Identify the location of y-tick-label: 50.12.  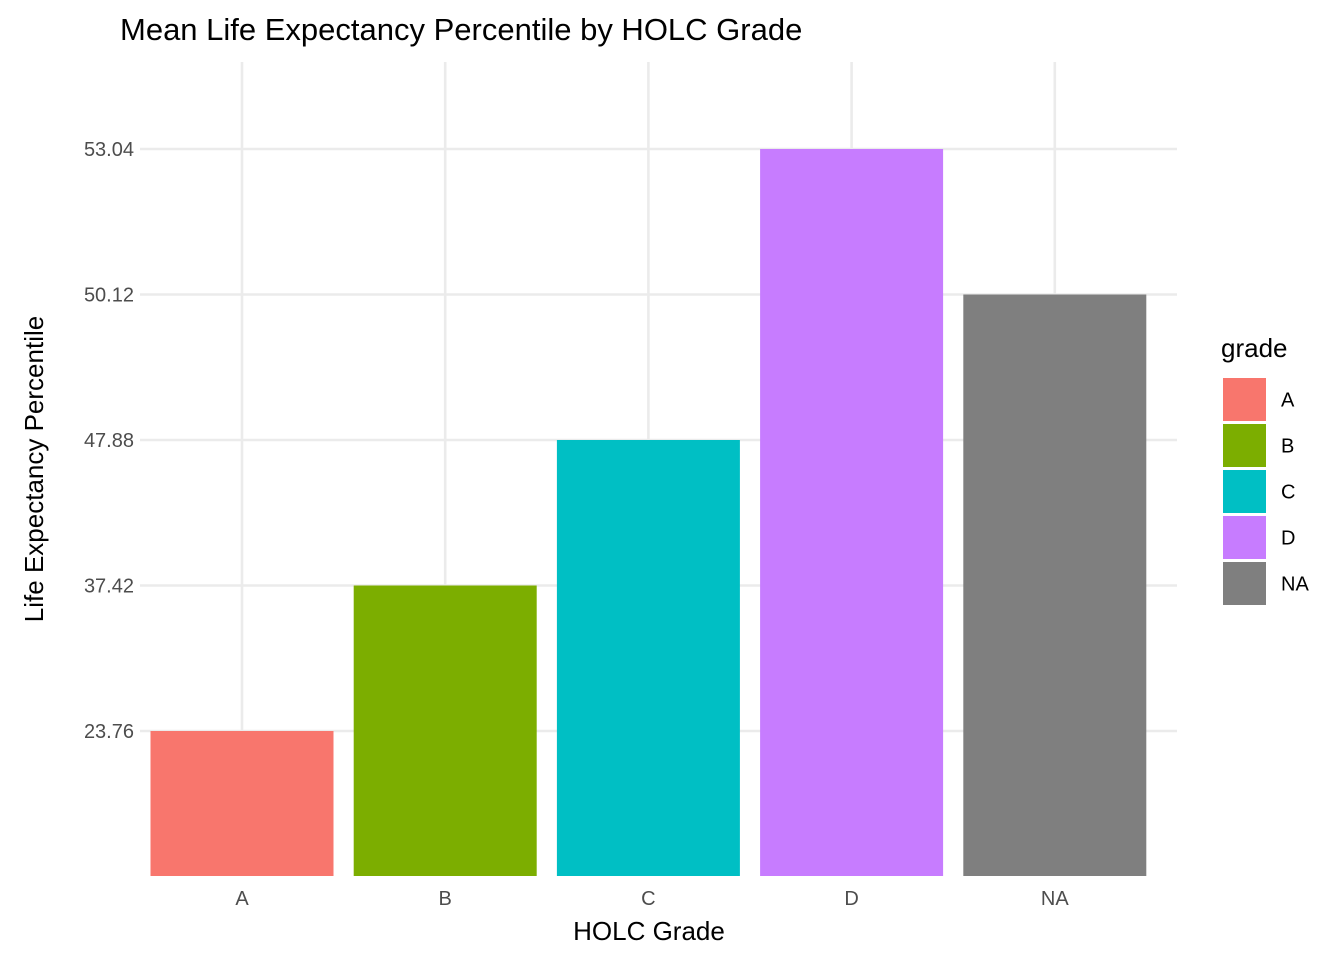
(109, 296).